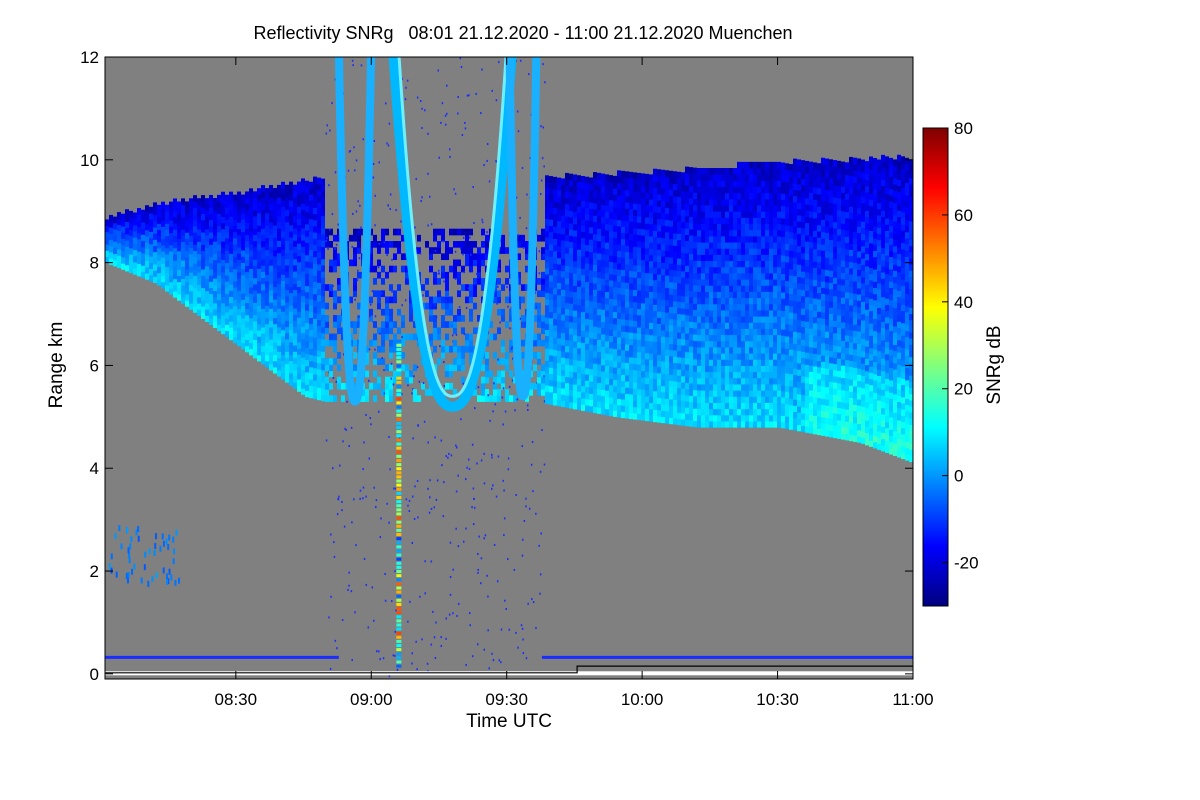  I want to click on y-tick-label: 6, so click(94, 365).